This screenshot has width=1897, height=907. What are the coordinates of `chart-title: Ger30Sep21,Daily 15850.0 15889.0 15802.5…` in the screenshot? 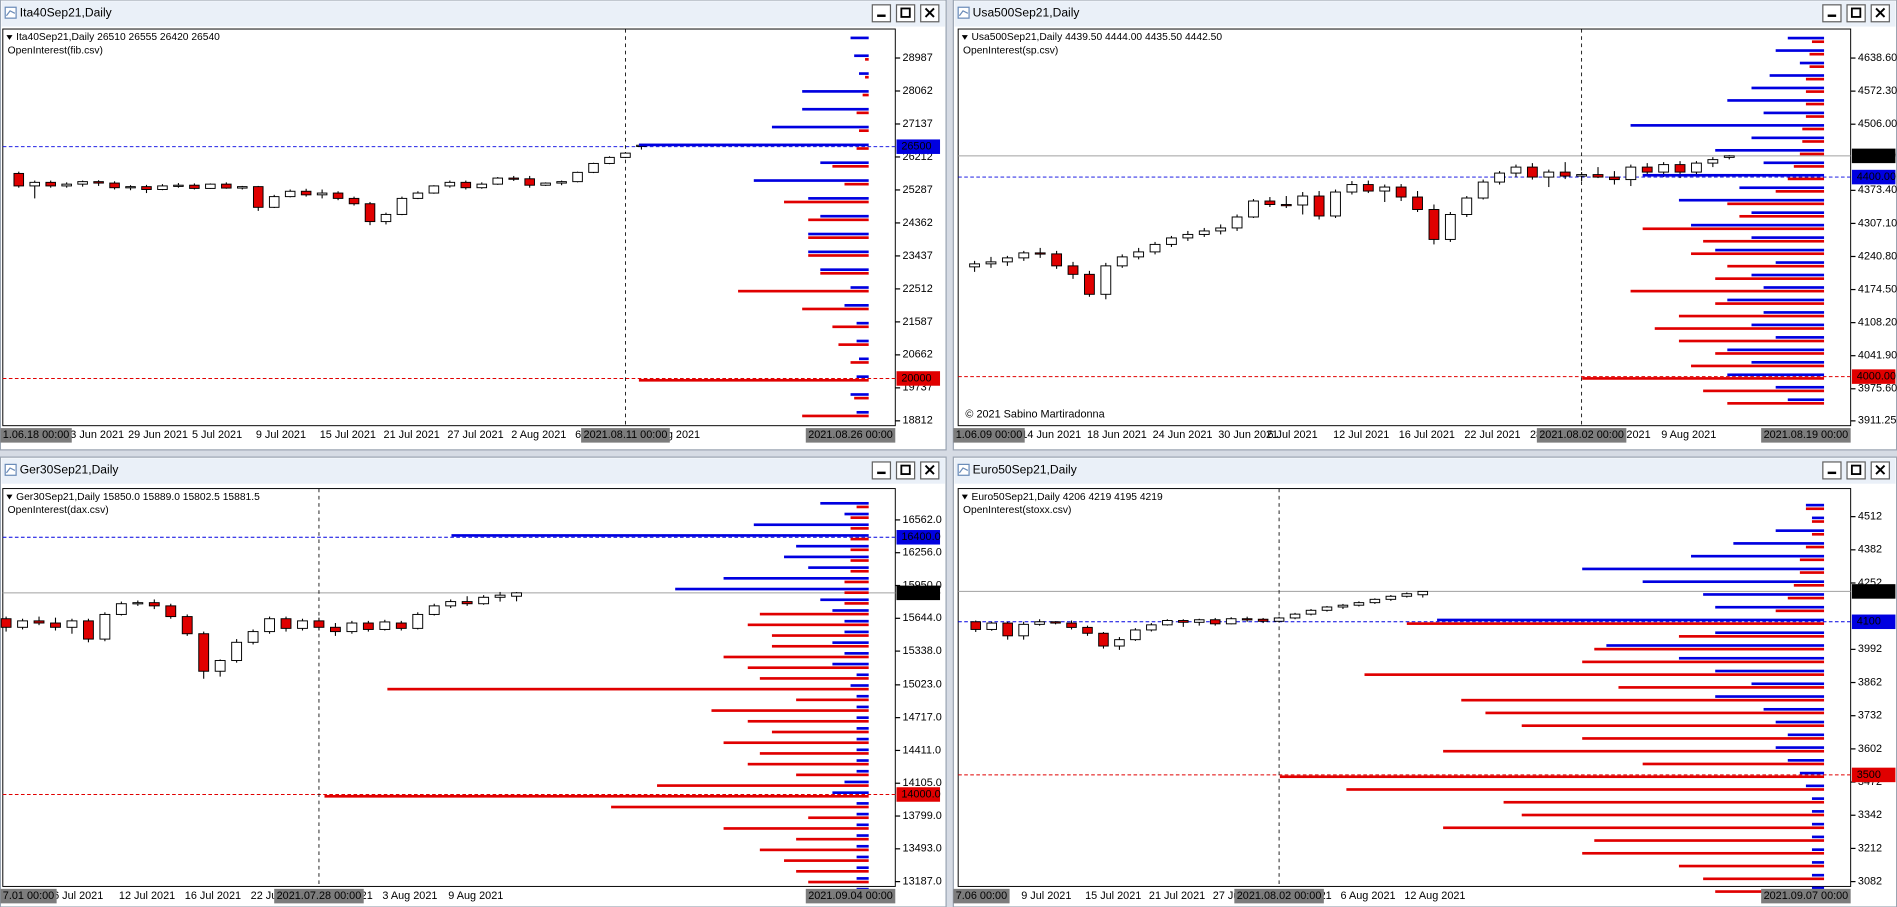 It's located at (138, 497).